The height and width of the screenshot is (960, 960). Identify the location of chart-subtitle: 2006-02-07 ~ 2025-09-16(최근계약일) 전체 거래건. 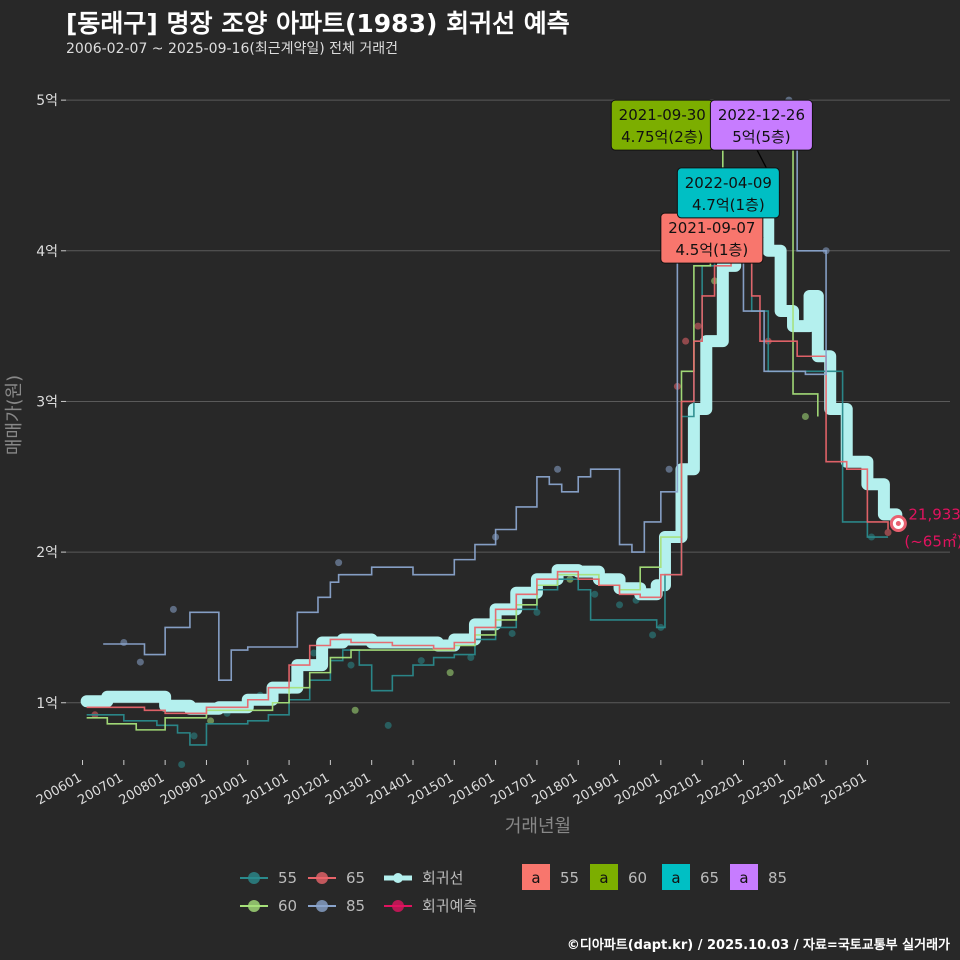
(232, 49).